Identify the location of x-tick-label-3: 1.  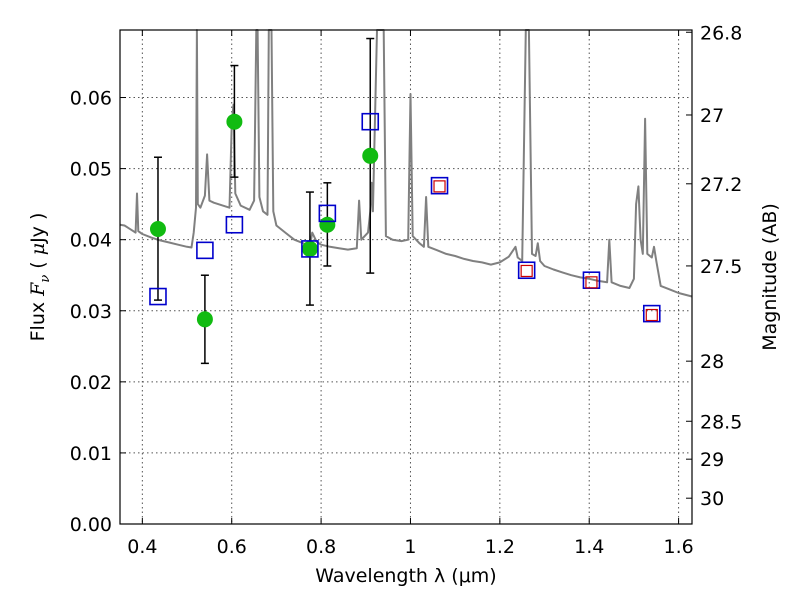
(410, 547).